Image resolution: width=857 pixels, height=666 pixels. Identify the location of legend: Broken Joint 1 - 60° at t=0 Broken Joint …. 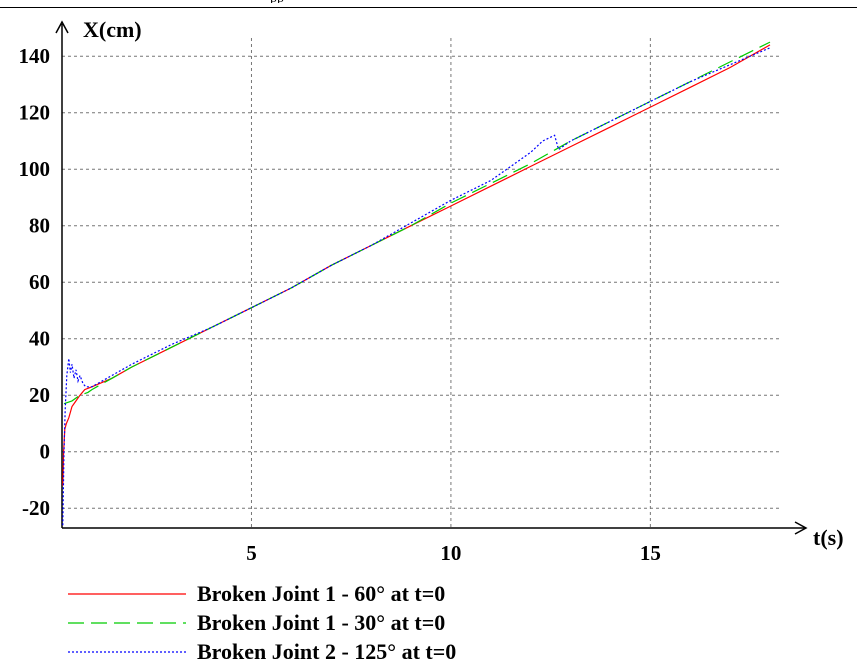
(262, 622).